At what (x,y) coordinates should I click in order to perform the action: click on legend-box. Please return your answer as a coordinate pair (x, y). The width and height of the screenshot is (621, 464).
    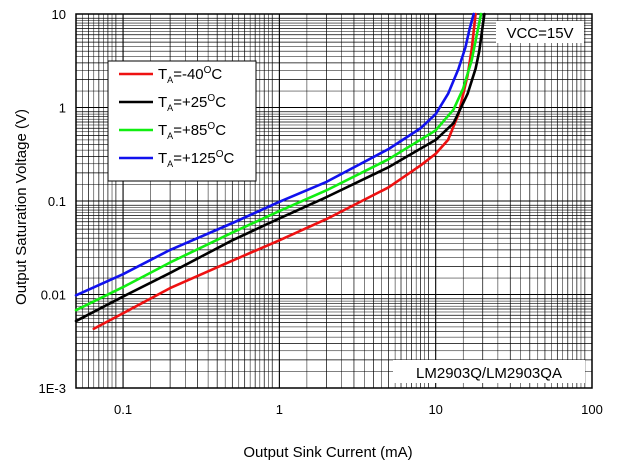
    Looking at the image, I should click on (182, 121).